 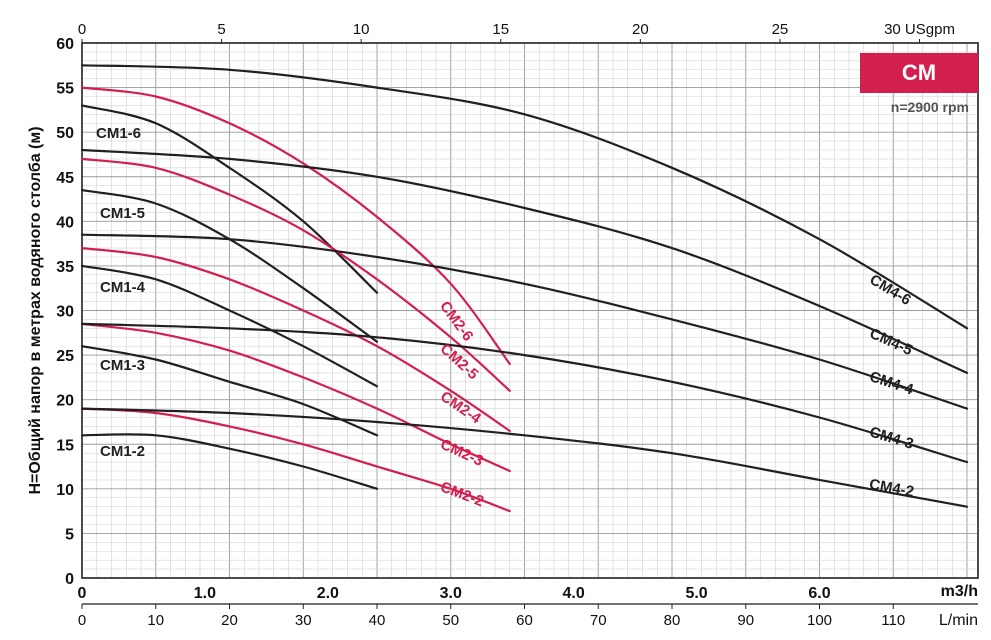 I want to click on y-tick-label: 5, so click(x=69, y=534).